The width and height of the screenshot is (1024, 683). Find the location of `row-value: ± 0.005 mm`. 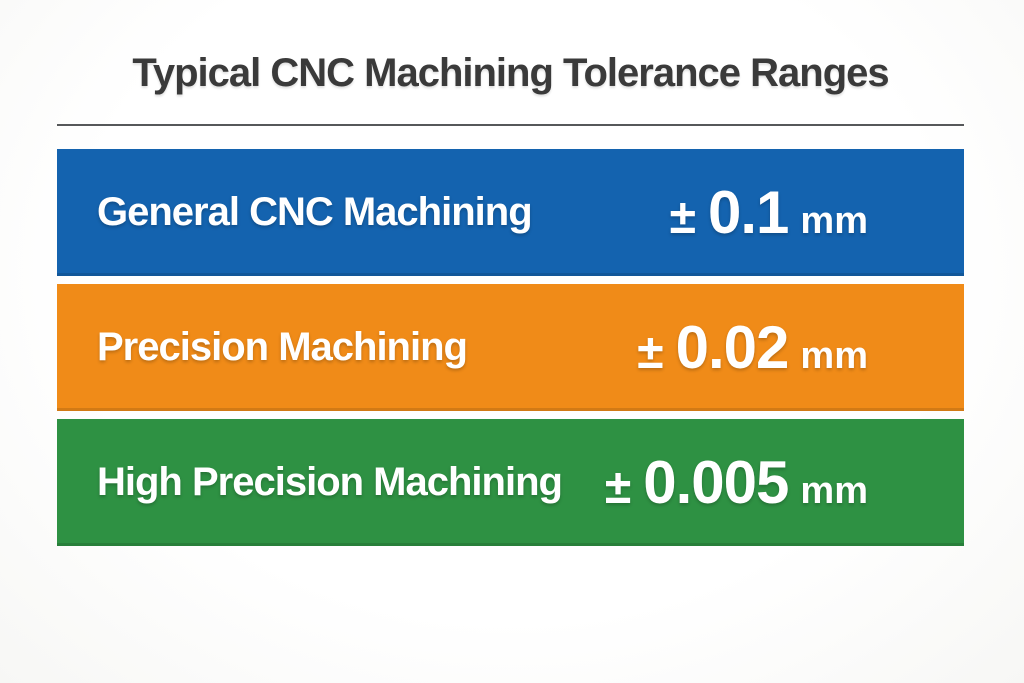

row-value: ± 0.005 mm is located at coordinates (736, 482).